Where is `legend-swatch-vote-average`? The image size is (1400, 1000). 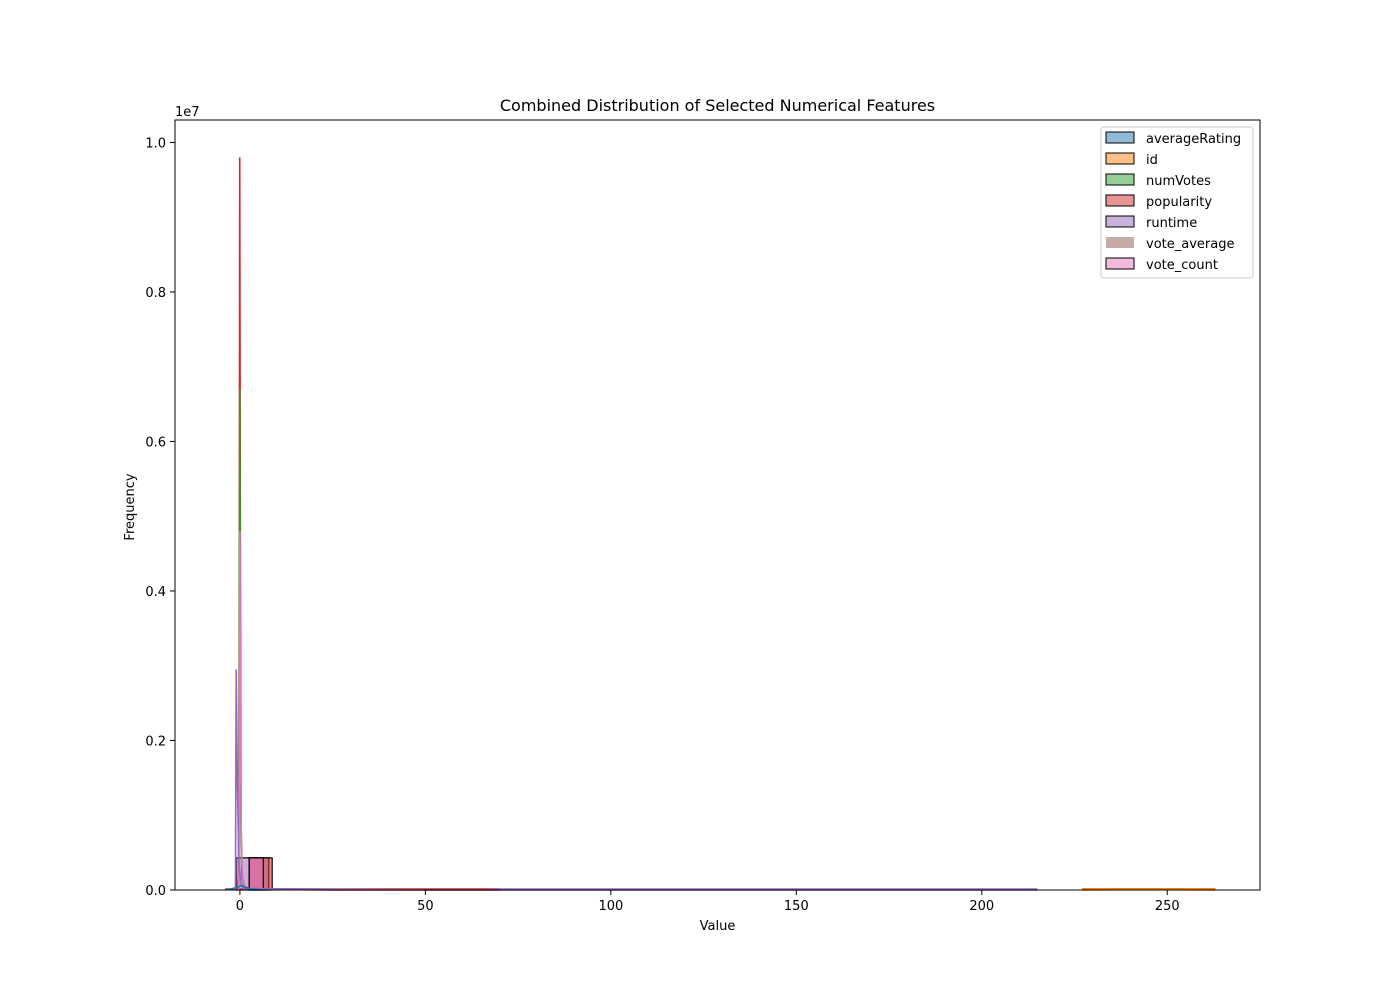 legend-swatch-vote-average is located at coordinates (1120, 242).